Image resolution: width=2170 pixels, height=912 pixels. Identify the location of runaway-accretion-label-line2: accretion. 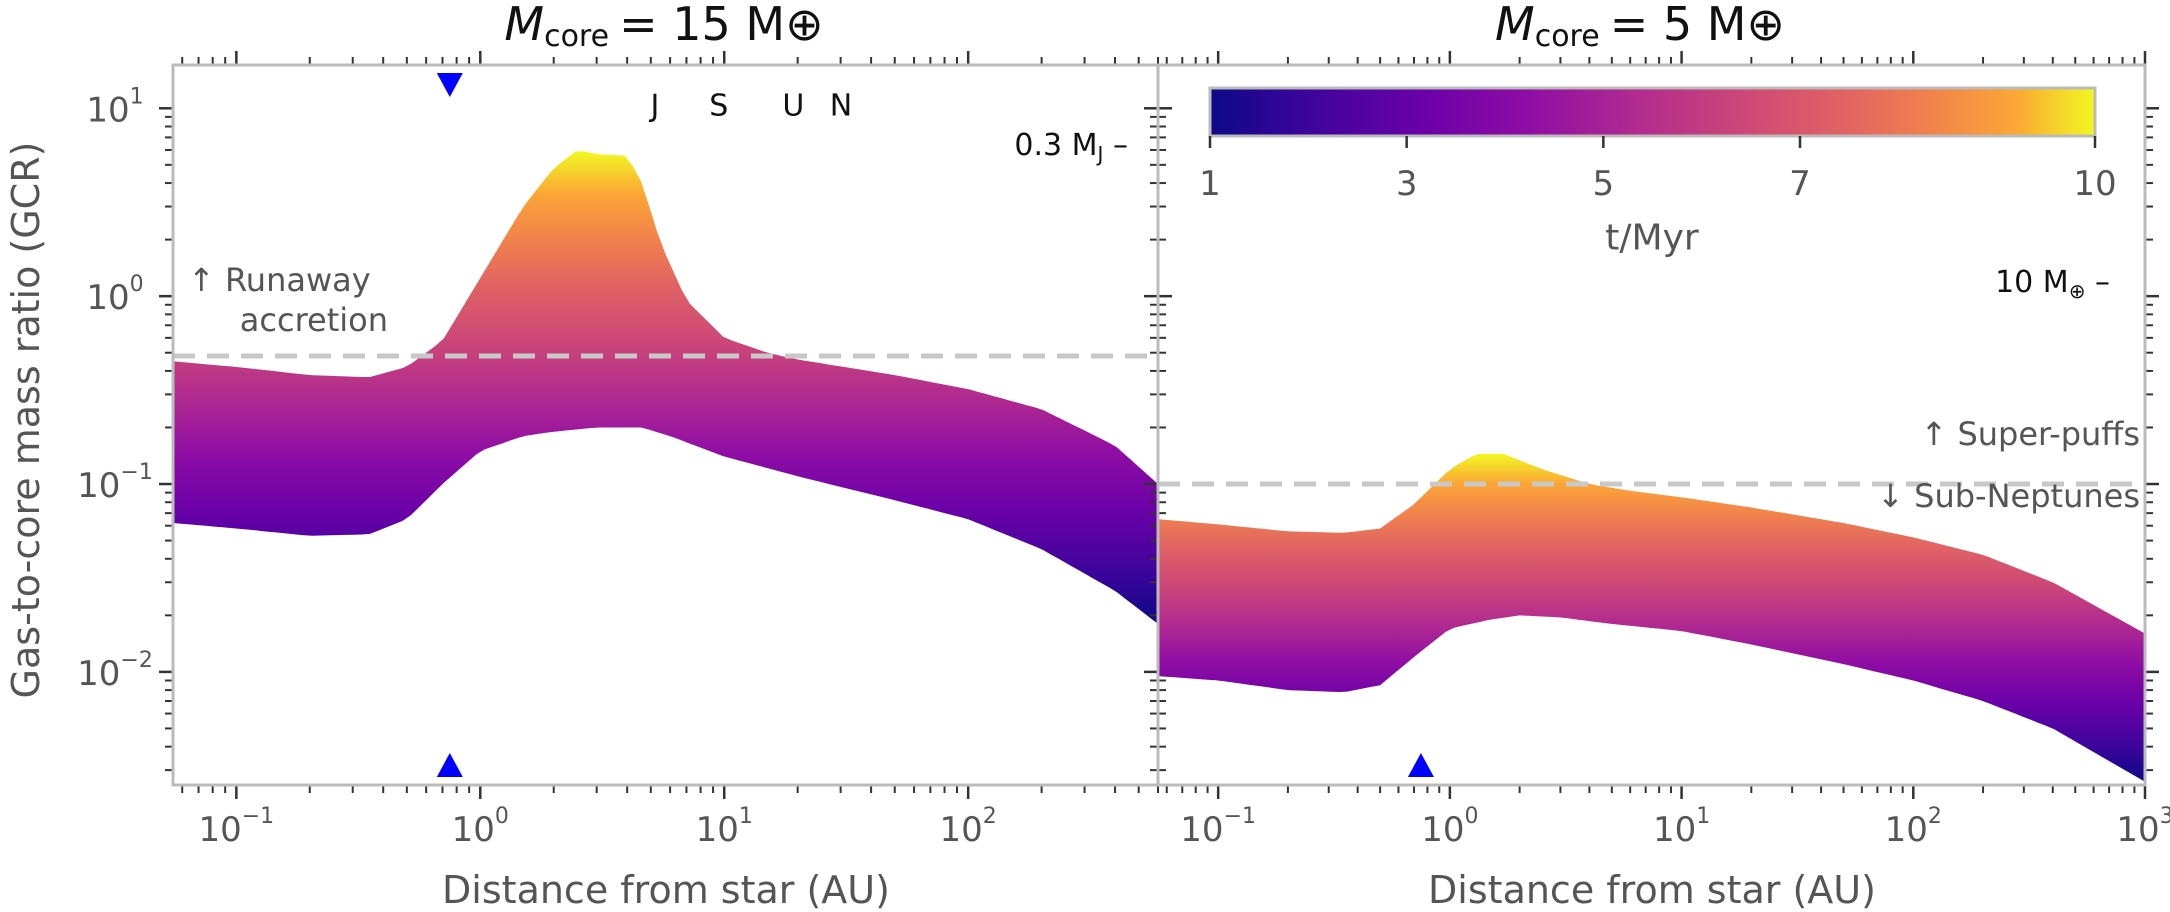
(314, 320).